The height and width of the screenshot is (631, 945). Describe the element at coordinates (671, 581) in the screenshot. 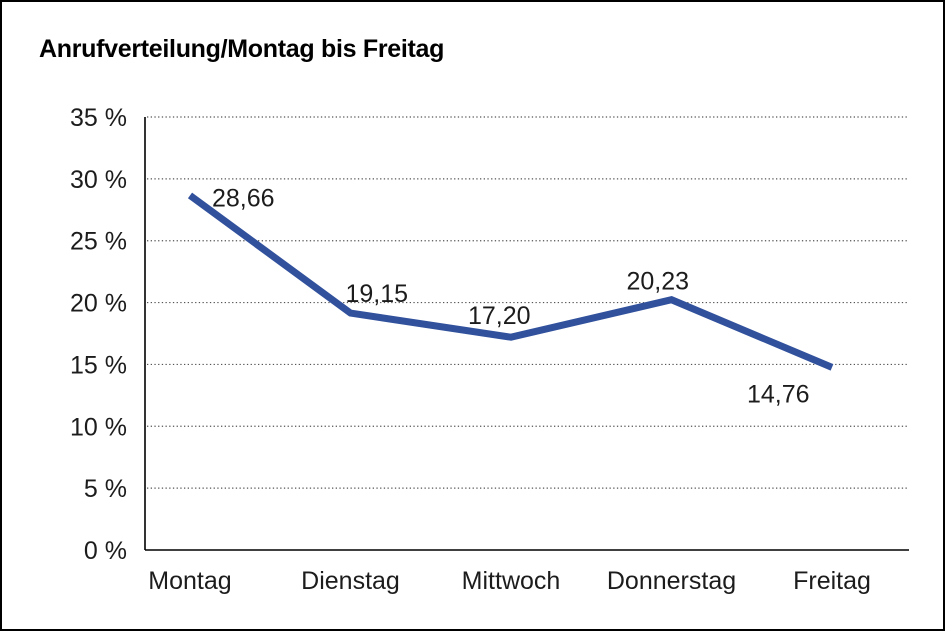

I see `x-category-label: Donnerstag` at that location.